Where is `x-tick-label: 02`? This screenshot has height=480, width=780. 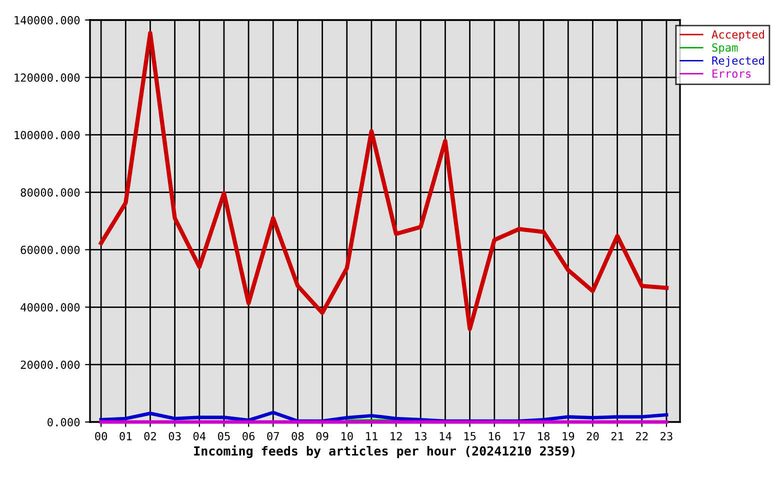 x-tick-label: 02 is located at coordinates (150, 436).